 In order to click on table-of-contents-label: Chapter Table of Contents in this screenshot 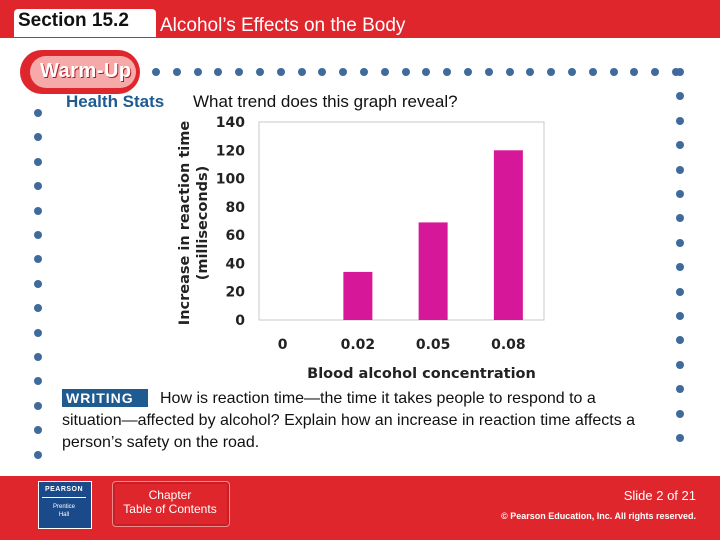, I will do `click(170, 502)`.